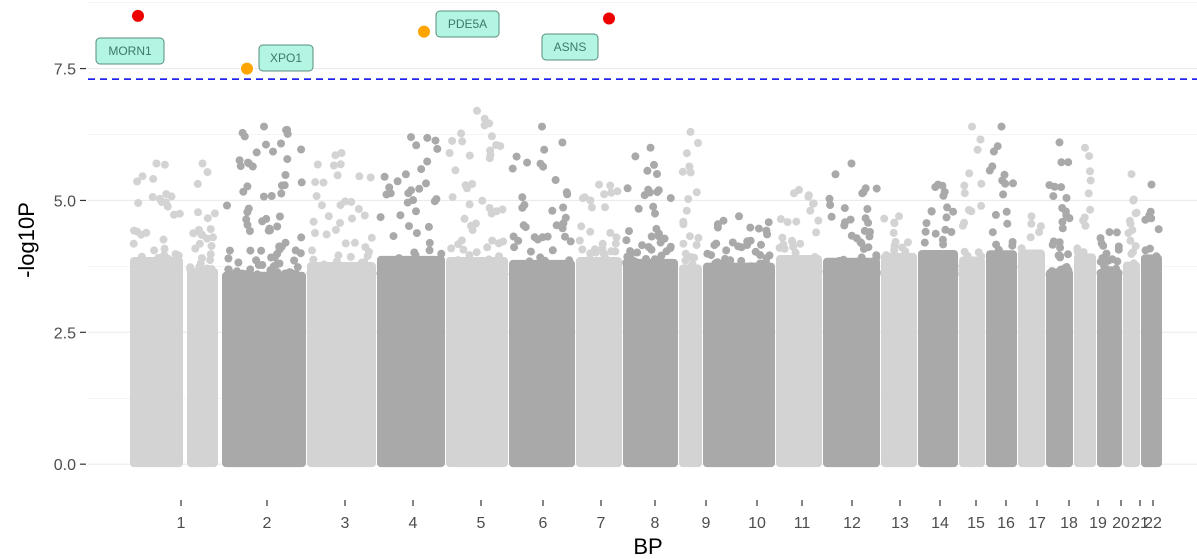 This screenshot has width=1197, height=559. What do you see at coordinates (802, 523) in the screenshot?
I see `x-tick-label: 11` at bounding box center [802, 523].